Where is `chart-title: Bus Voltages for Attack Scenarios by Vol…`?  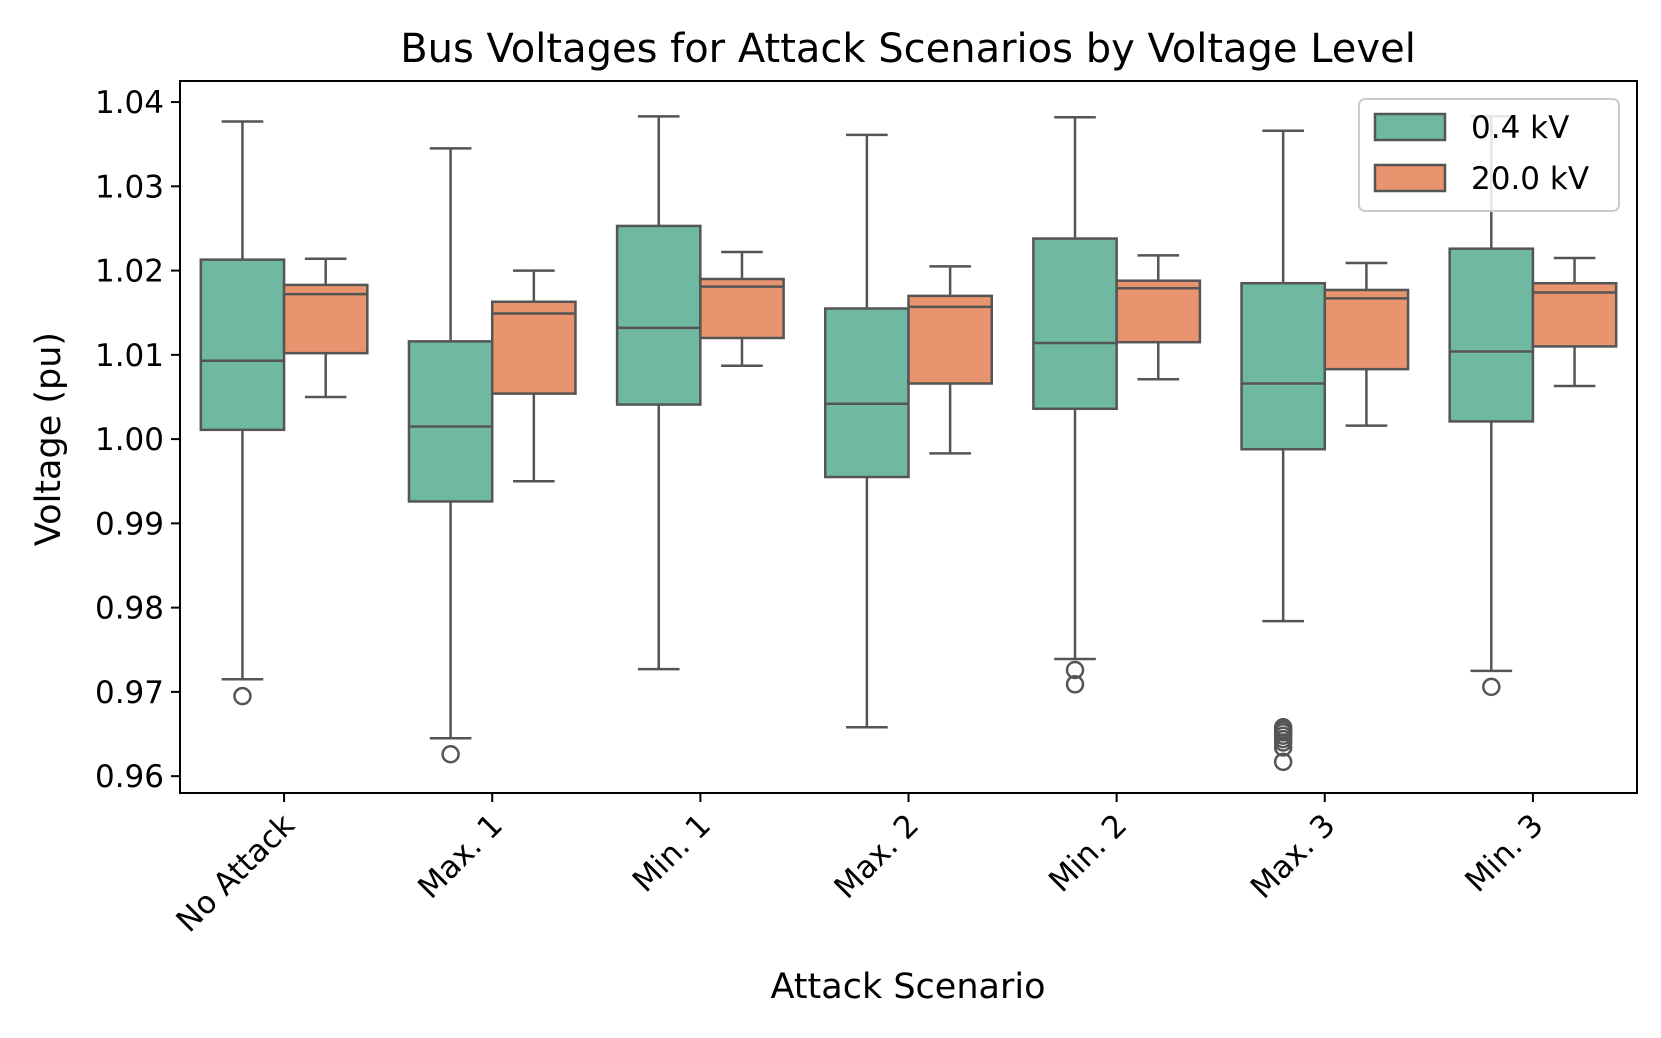
chart-title: Bus Voltages for Attack Scenarios by Vol… is located at coordinates (908, 49).